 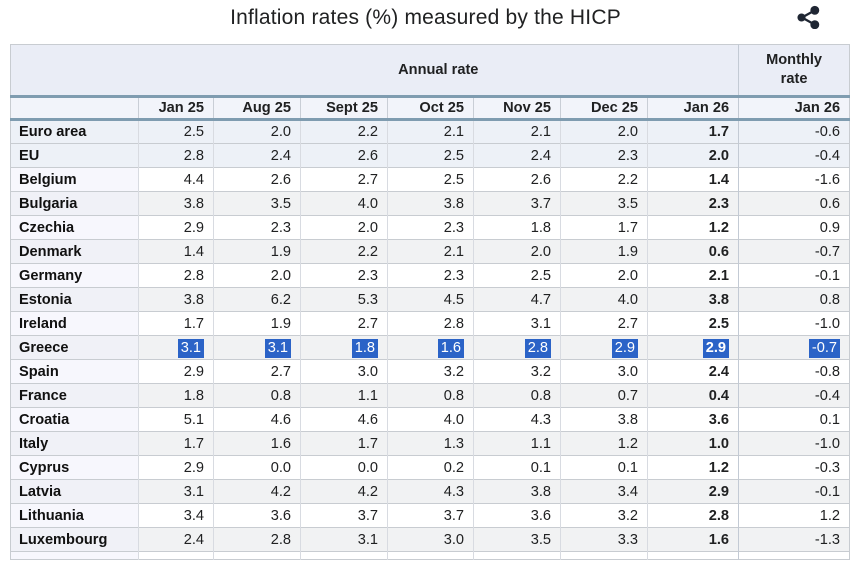 What do you see at coordinates (344, 299) in the screenshot?
I see `cell-annual: 5.3` at bounding box center [344, 299].